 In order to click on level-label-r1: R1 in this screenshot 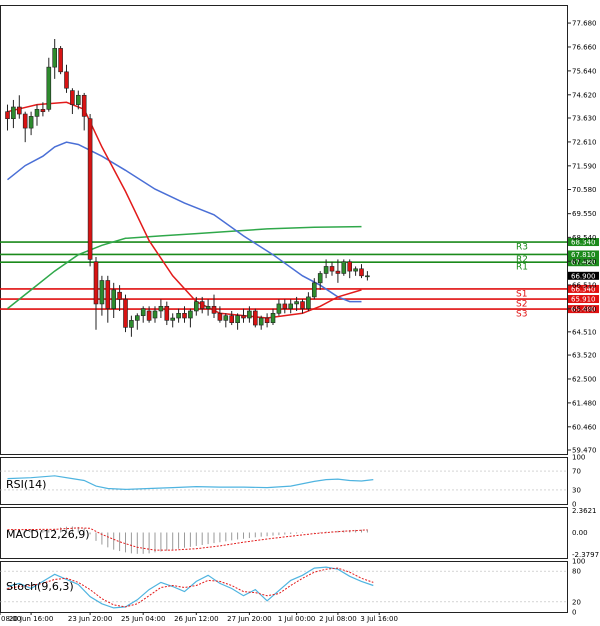, I will do `click(522, 268)`.